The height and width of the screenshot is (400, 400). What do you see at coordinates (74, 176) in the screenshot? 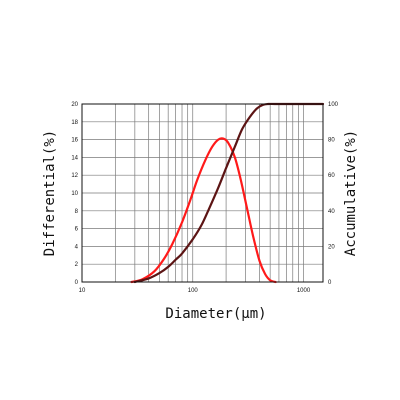
I see `y-left-tick-label: 12` at bounding box center [74, 176].